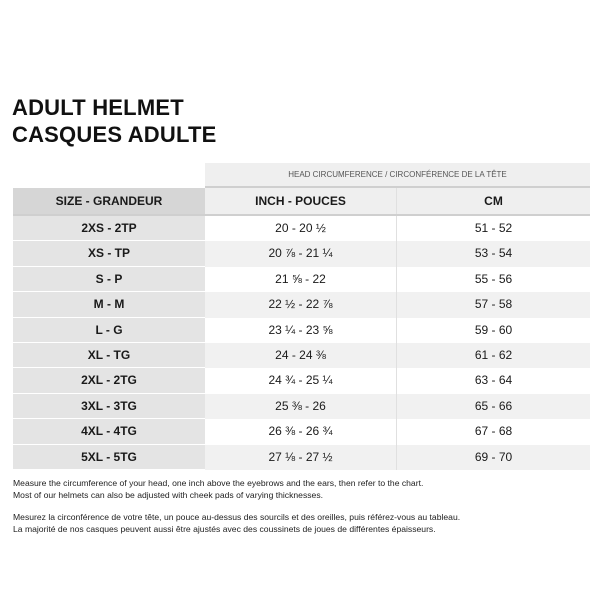  What do you see at coordinates (493, 355) in the screenshot?
I see `cm-cell: 61 - 62` at bounding box center [493, 355].